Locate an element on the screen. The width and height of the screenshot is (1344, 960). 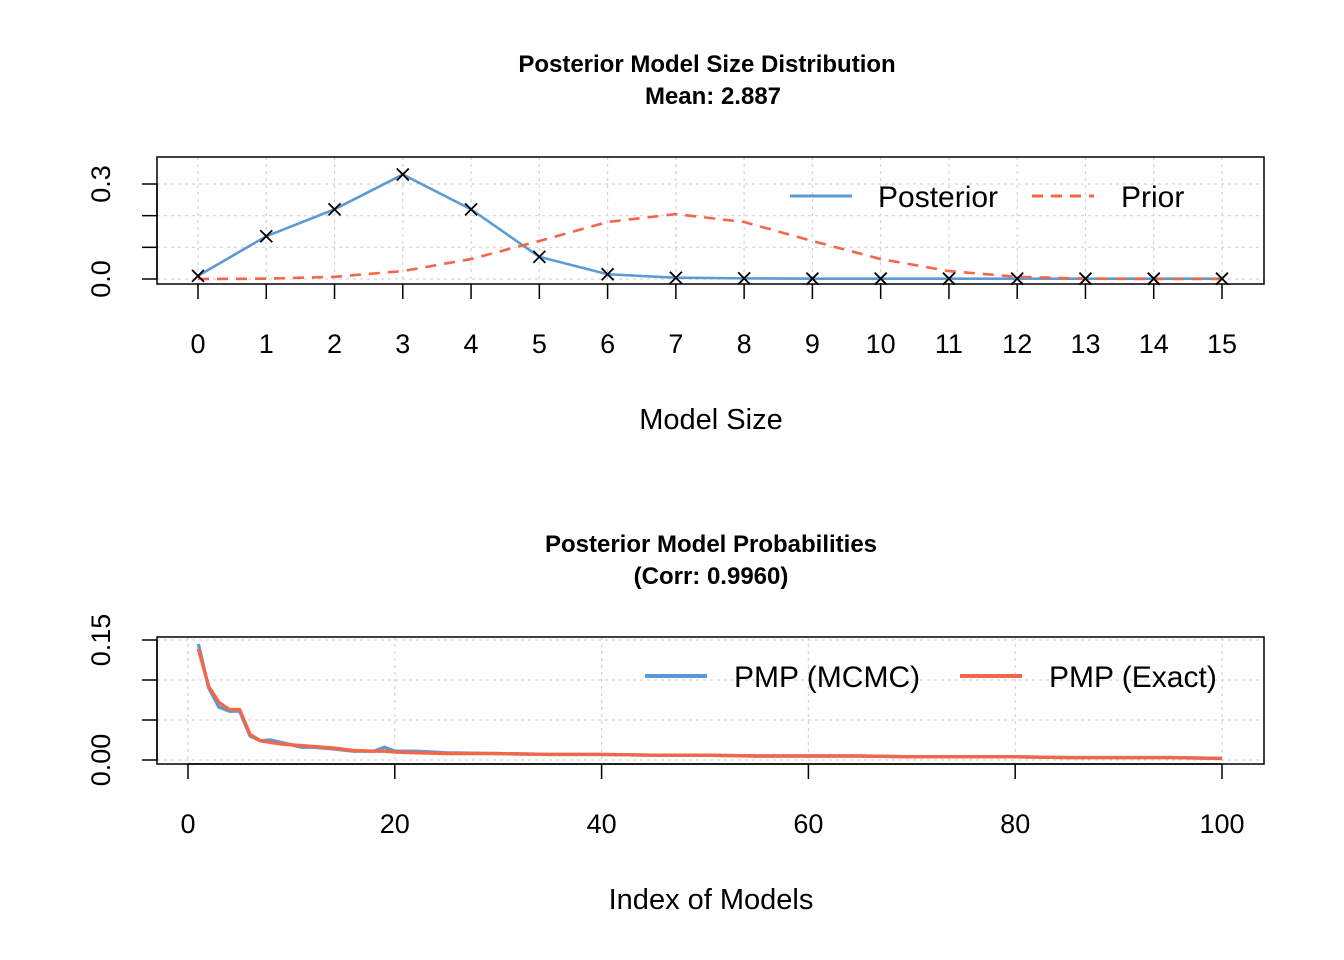
model-size-title: Posterior Model Size Distribution is located at coordinates (706, 64).